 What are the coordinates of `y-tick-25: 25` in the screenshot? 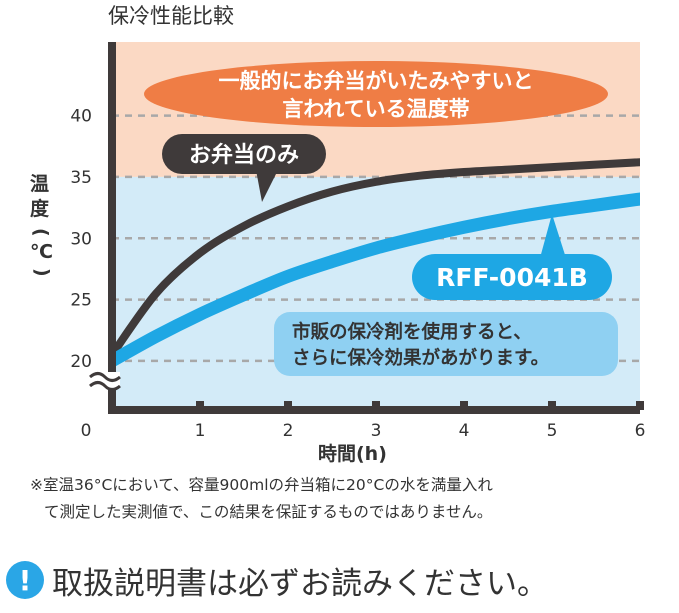 It's located at (81, 301).